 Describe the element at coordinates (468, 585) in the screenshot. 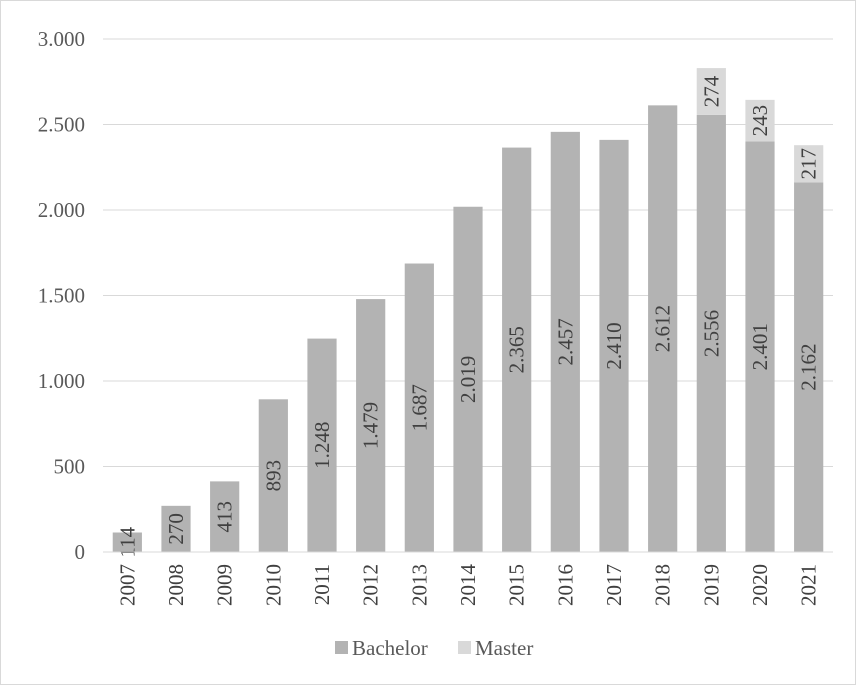

I see `x-tick-label: 2014` at that location.